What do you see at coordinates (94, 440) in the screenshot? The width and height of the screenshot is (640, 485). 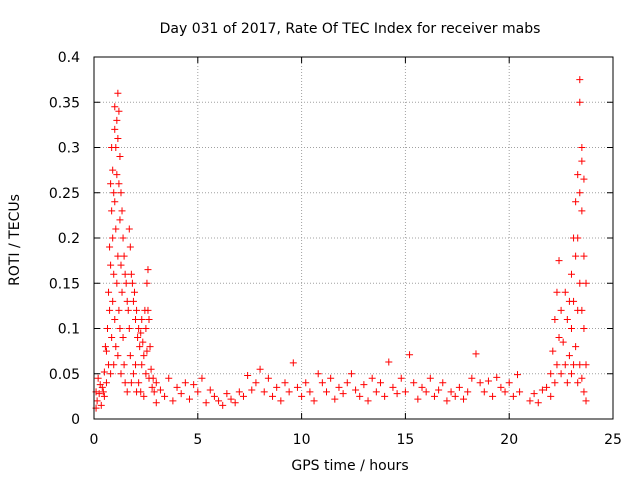 I see `x-tick-label: 0` at bounding box center [94, 440].